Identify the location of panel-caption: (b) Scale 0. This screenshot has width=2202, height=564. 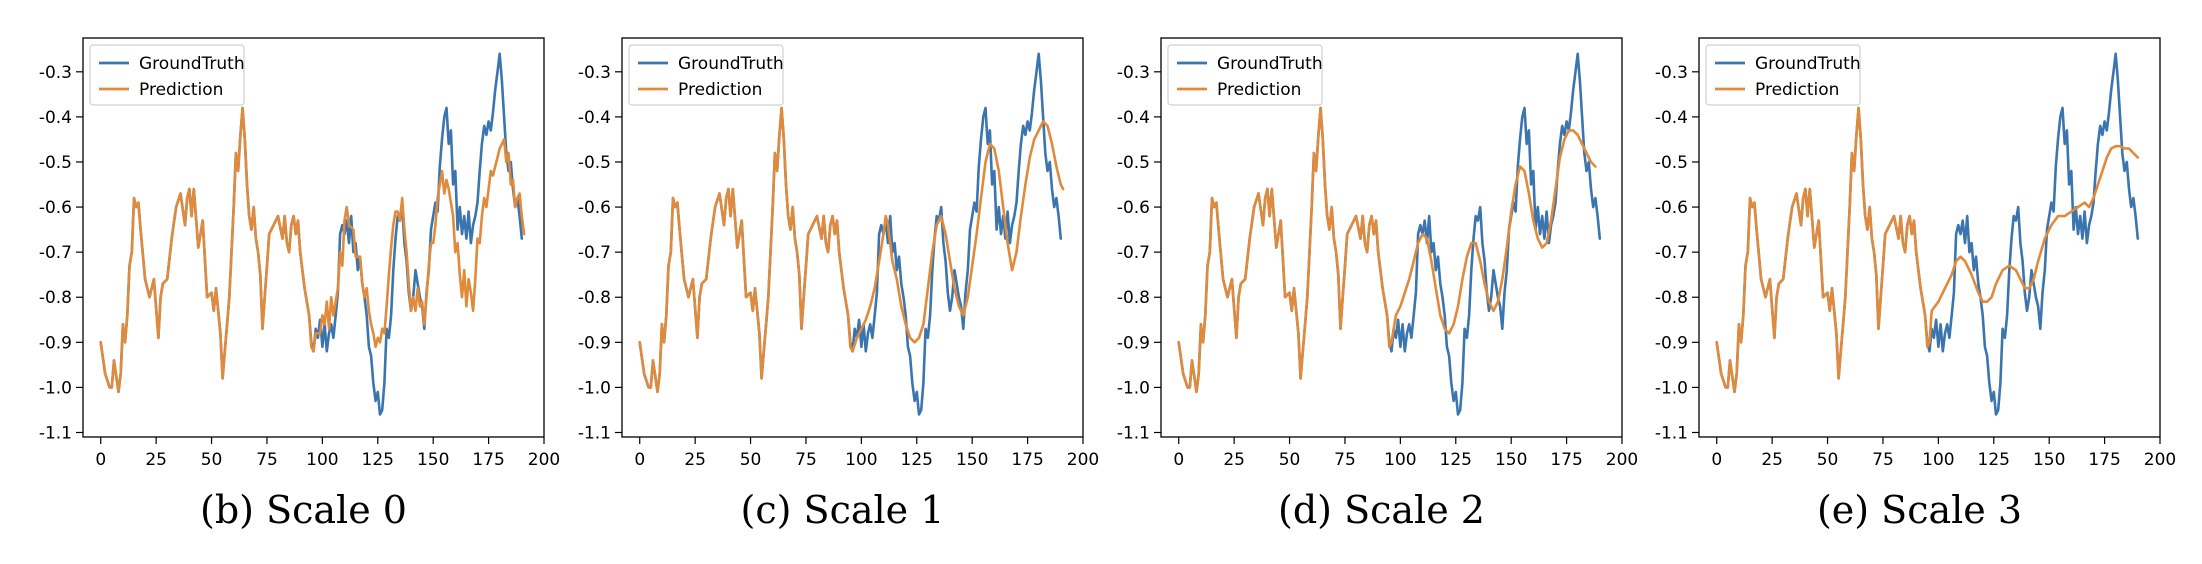
(303, 510).